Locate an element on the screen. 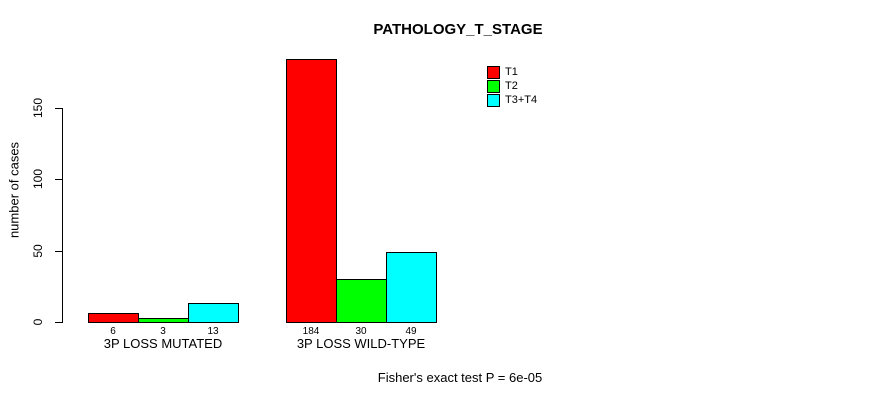  category-label-3p-loss-wild-type: 3P LOSS WILD-TYPE is located at coordinates (361, 343).